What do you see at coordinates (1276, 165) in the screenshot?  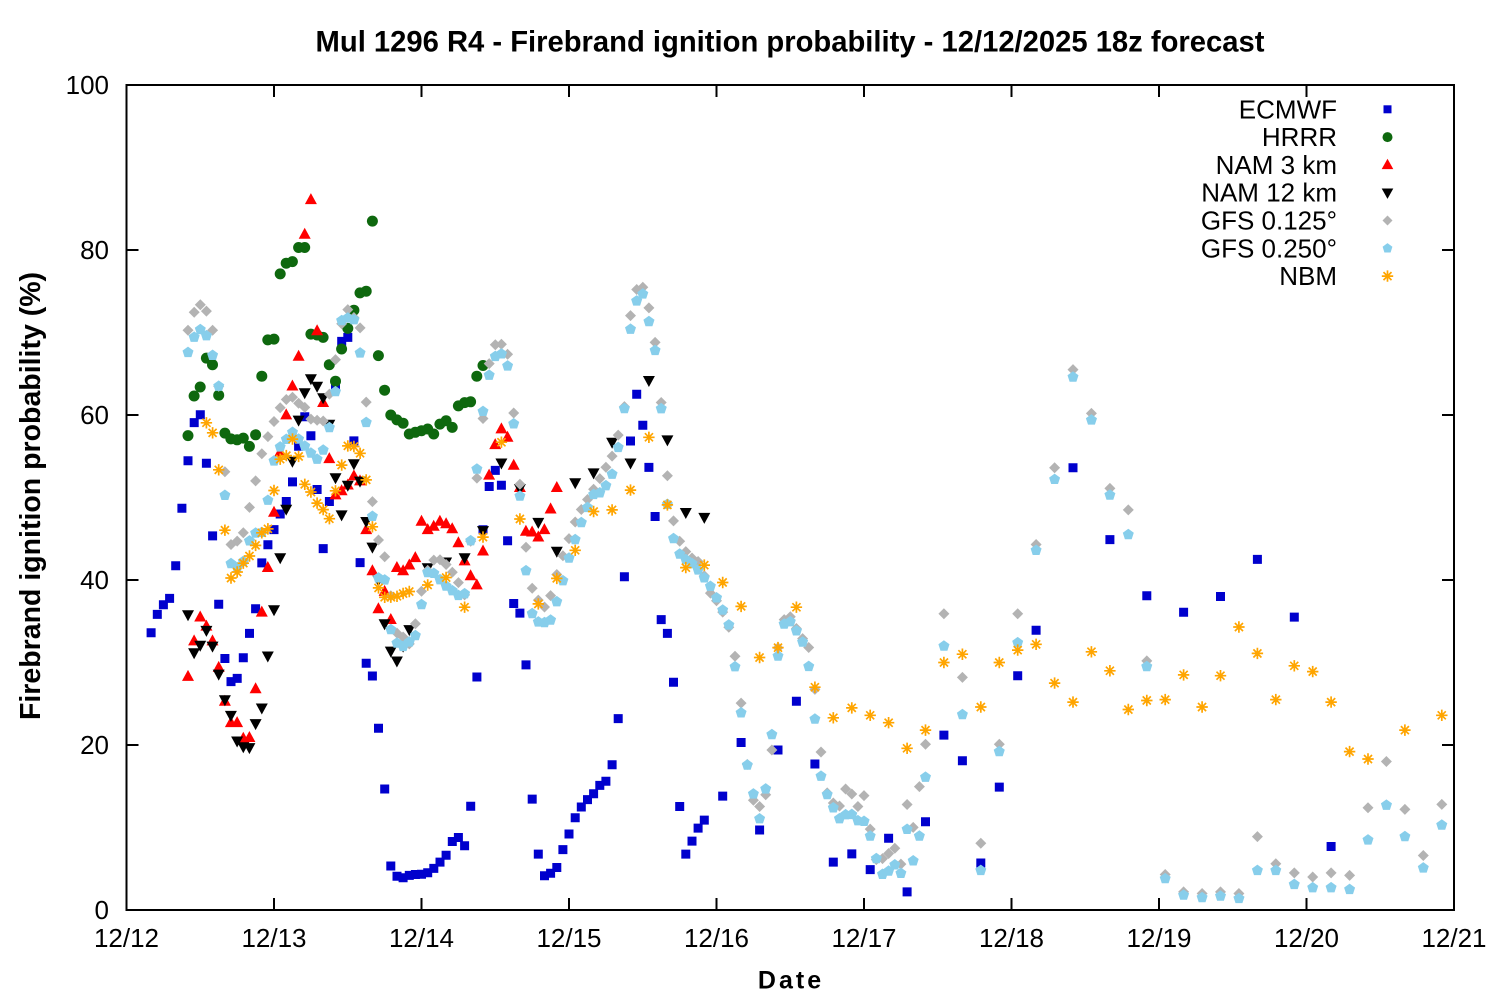 I see `svg-text: NAM 3 km` at bounding box center [1276, 165].